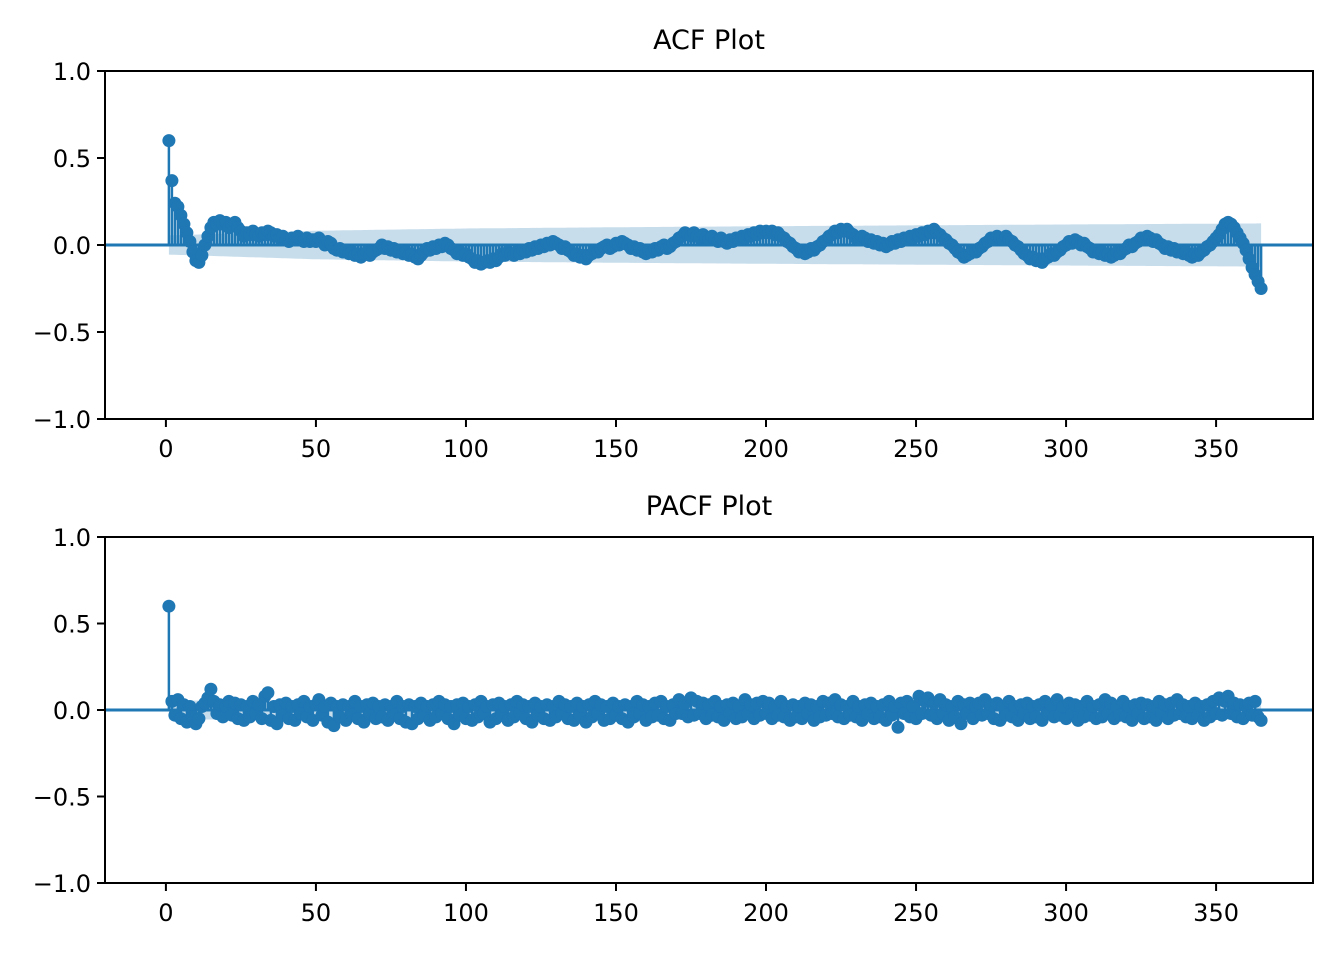 This screenshot has height=964, width=1344. I want to click on acf-markers, so click(715, 214).